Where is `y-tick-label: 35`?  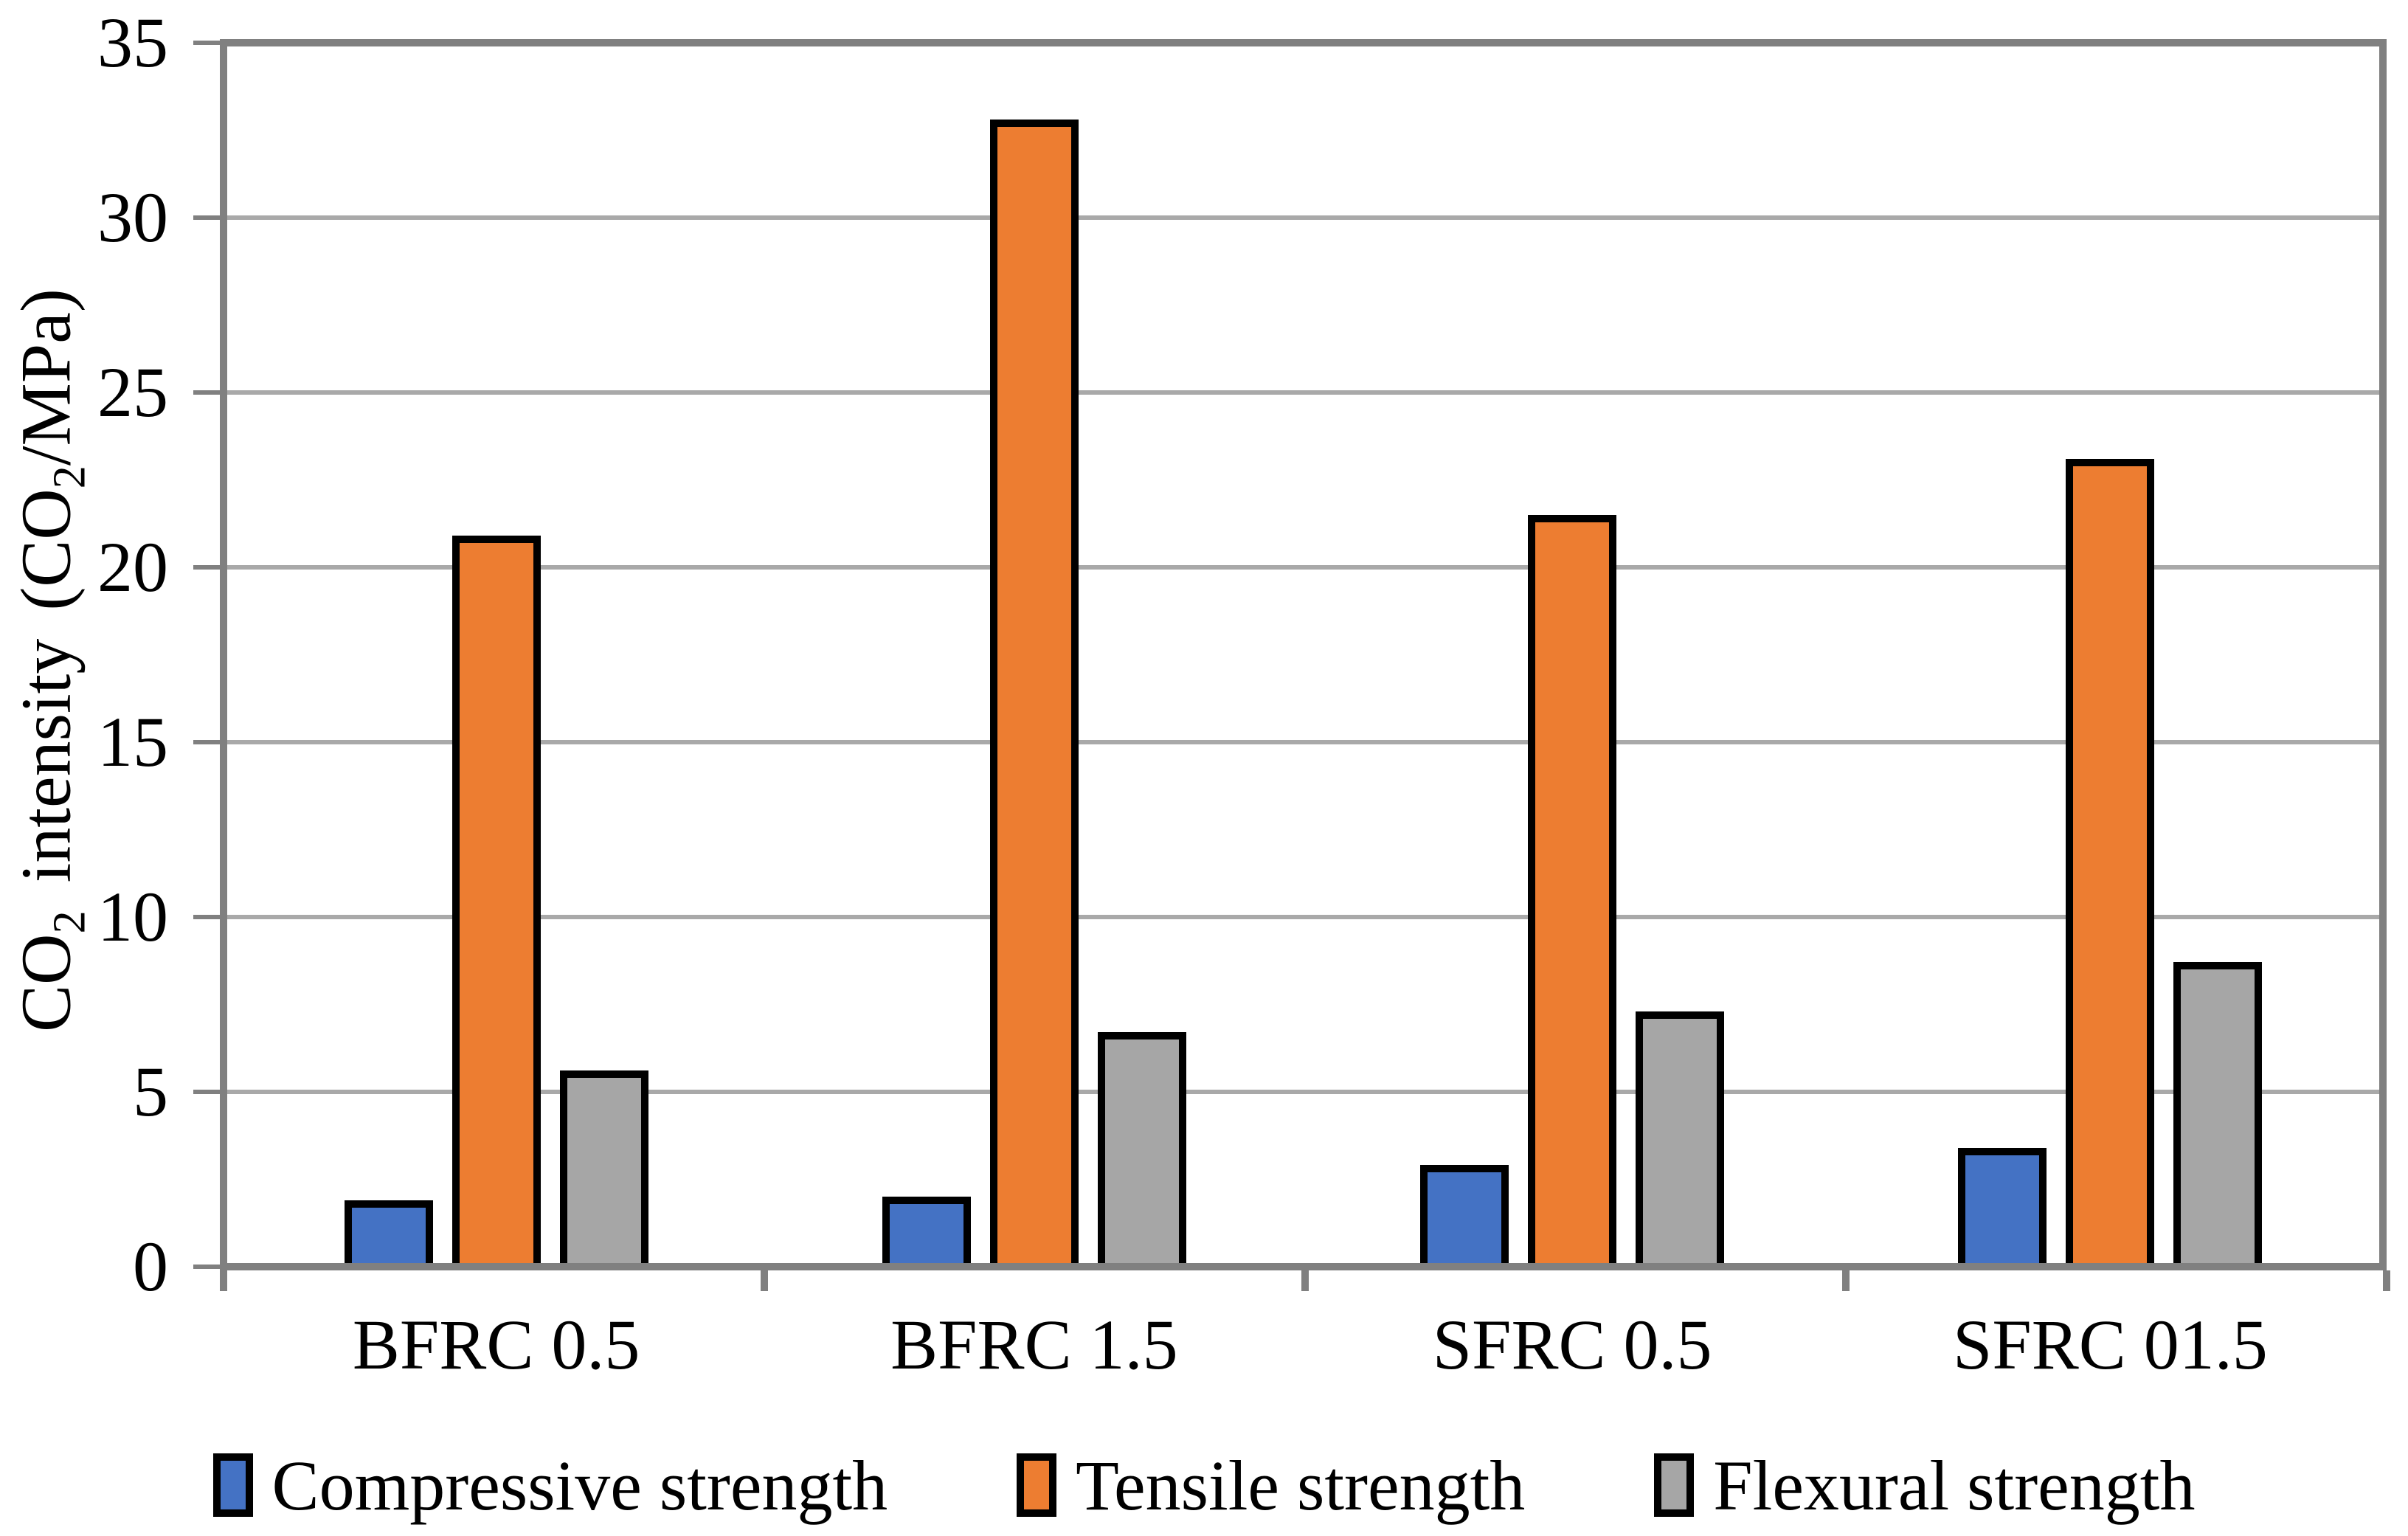 y-tick-label: 35 is located at coordinates (132, 42).